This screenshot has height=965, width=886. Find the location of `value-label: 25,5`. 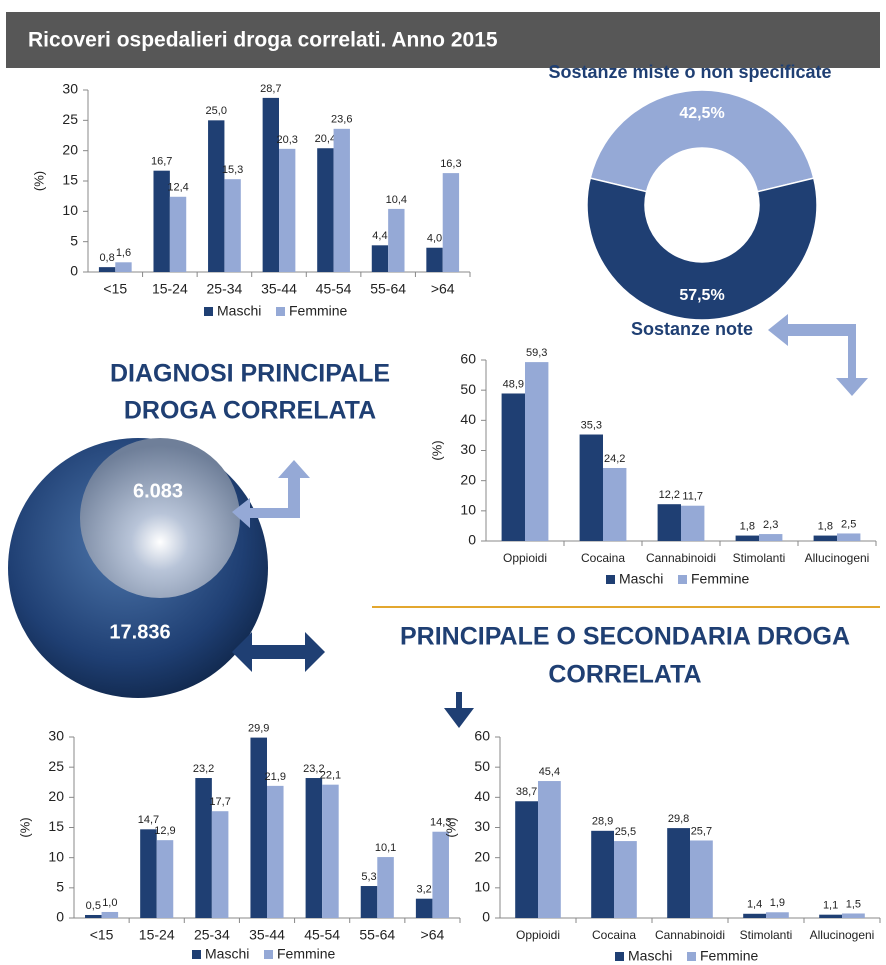

value-label: 25,5 is located at coordinates (625, 832).